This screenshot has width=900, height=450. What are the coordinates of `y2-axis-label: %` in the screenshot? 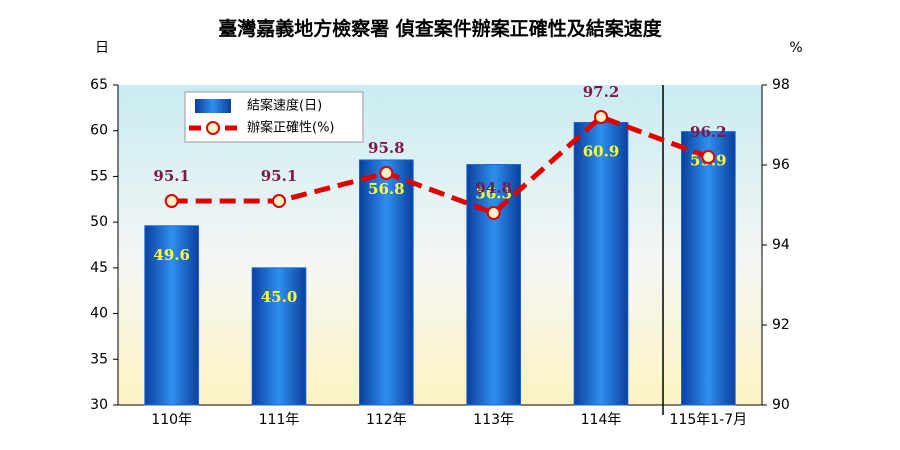 It's located at (795, 48).